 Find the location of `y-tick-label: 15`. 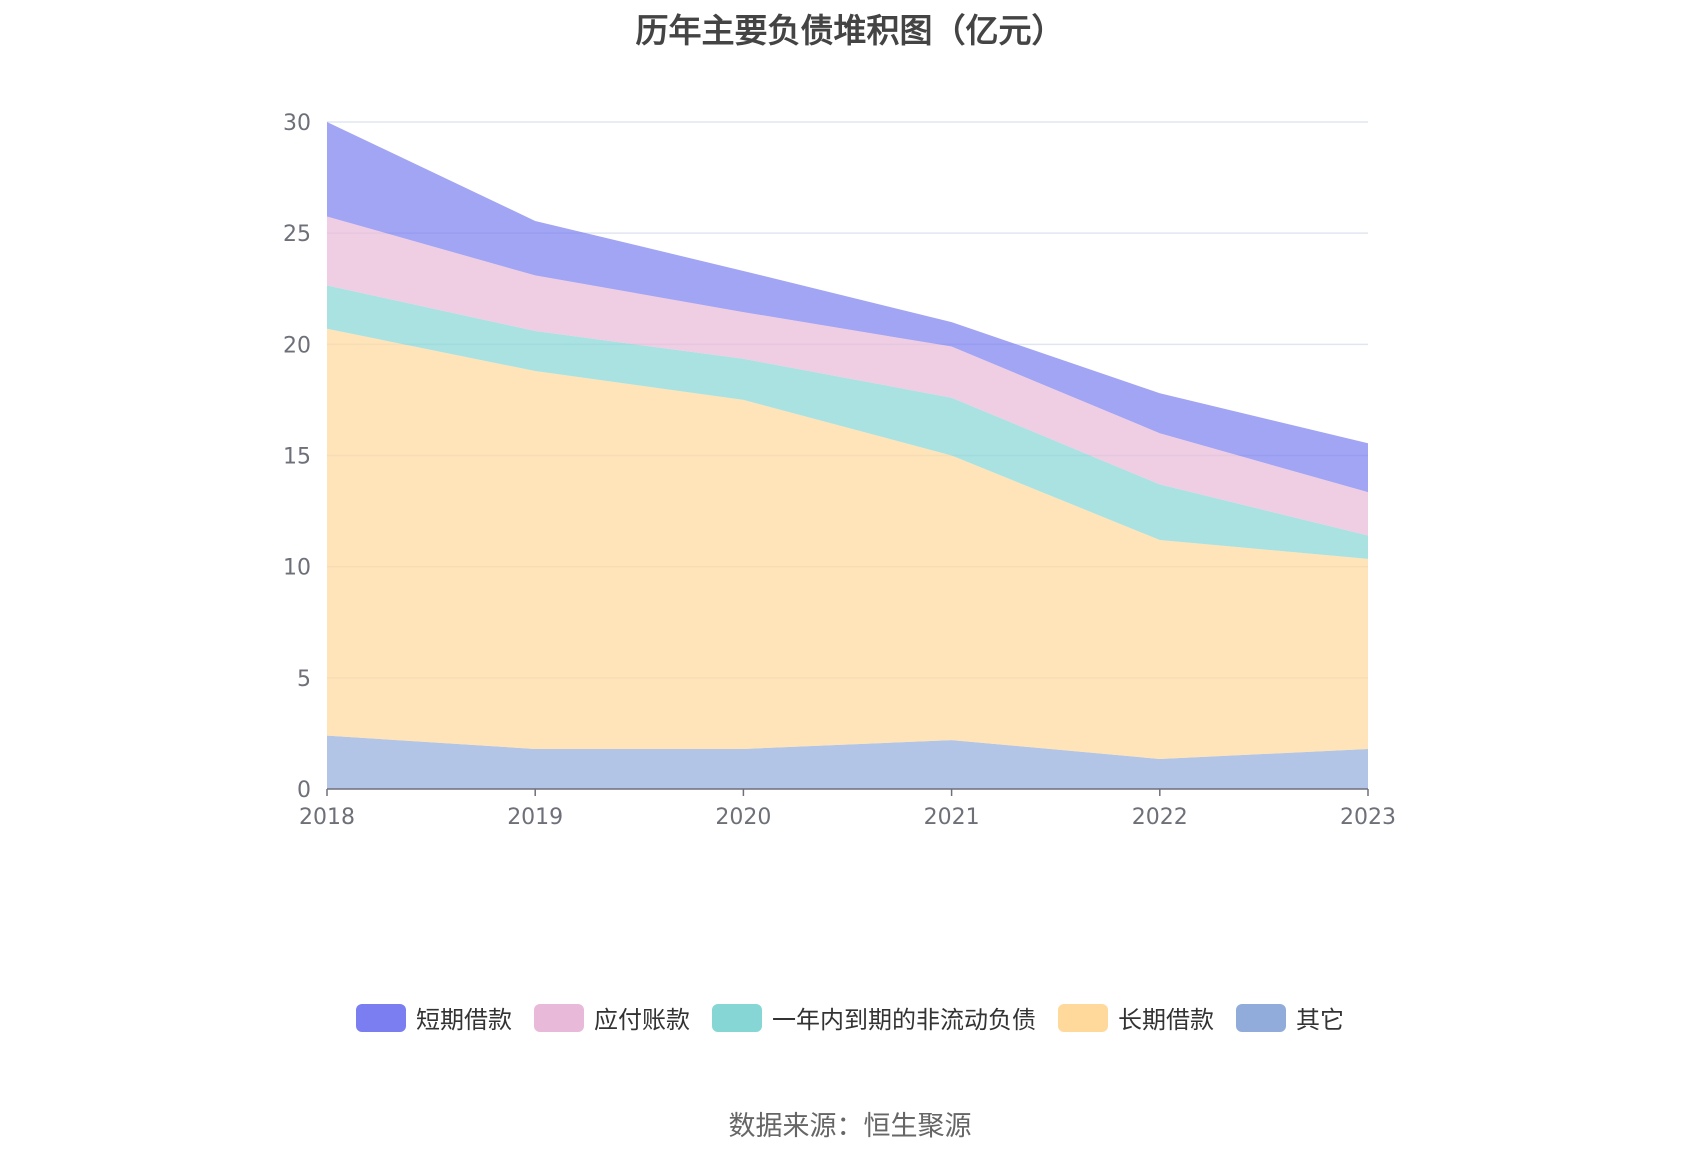

y-tick-label: 15 is located at coordinates (297, 457).